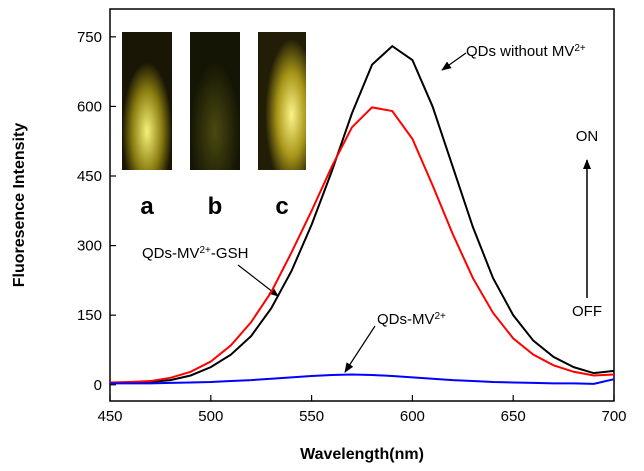  Describe the element at coordinates (311, 416) in the screenshot. I see `x-tick-label: 550` at that location.